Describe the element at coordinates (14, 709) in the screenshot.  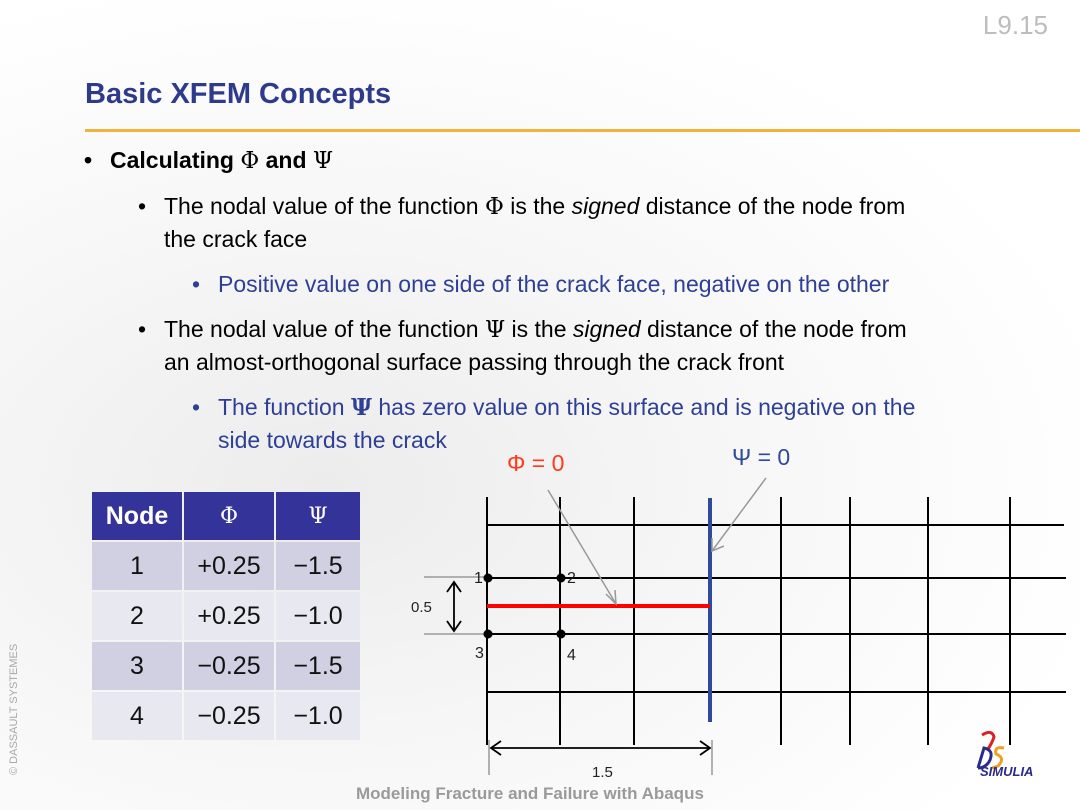
I see `copyright-notice: © DASSAULT SYSTEMES` at that location.